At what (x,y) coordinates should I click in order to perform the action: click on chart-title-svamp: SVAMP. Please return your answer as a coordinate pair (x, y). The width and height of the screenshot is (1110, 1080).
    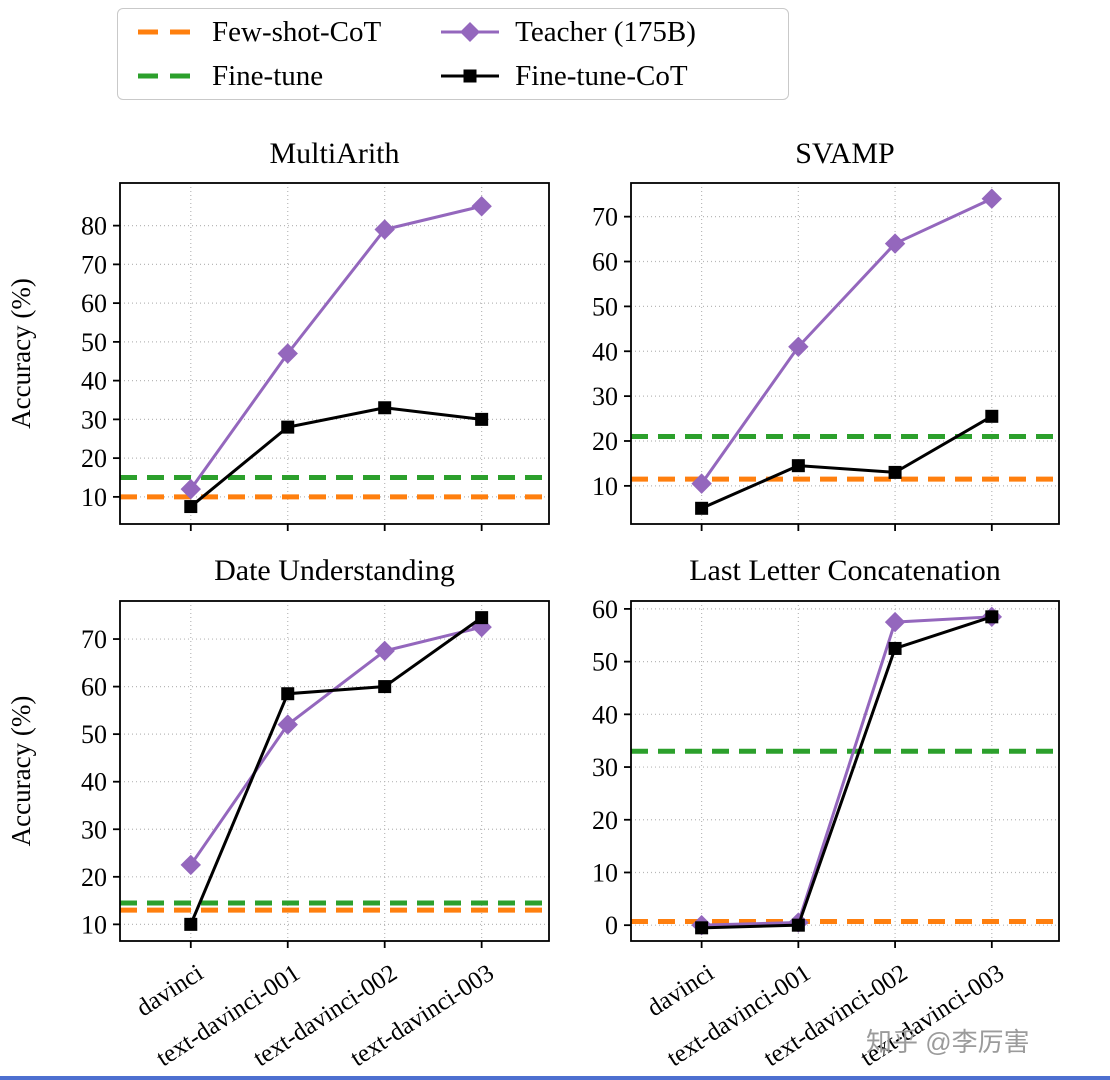
    Looking at the image, I should click on (845, 153).